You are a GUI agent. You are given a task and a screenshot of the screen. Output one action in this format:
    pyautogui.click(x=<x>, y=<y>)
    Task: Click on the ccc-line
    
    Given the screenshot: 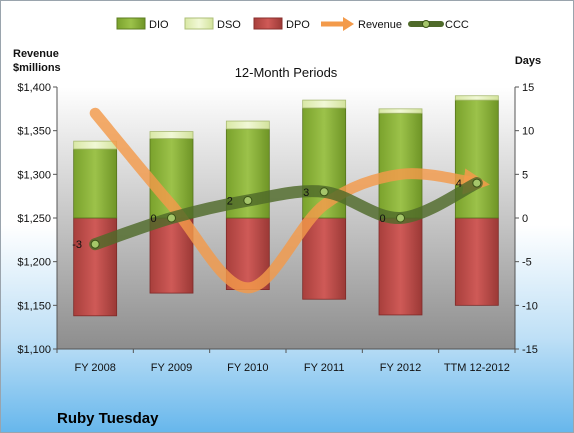 What is the action you would take?
    pyautogui.click(x=286, y=214)
    